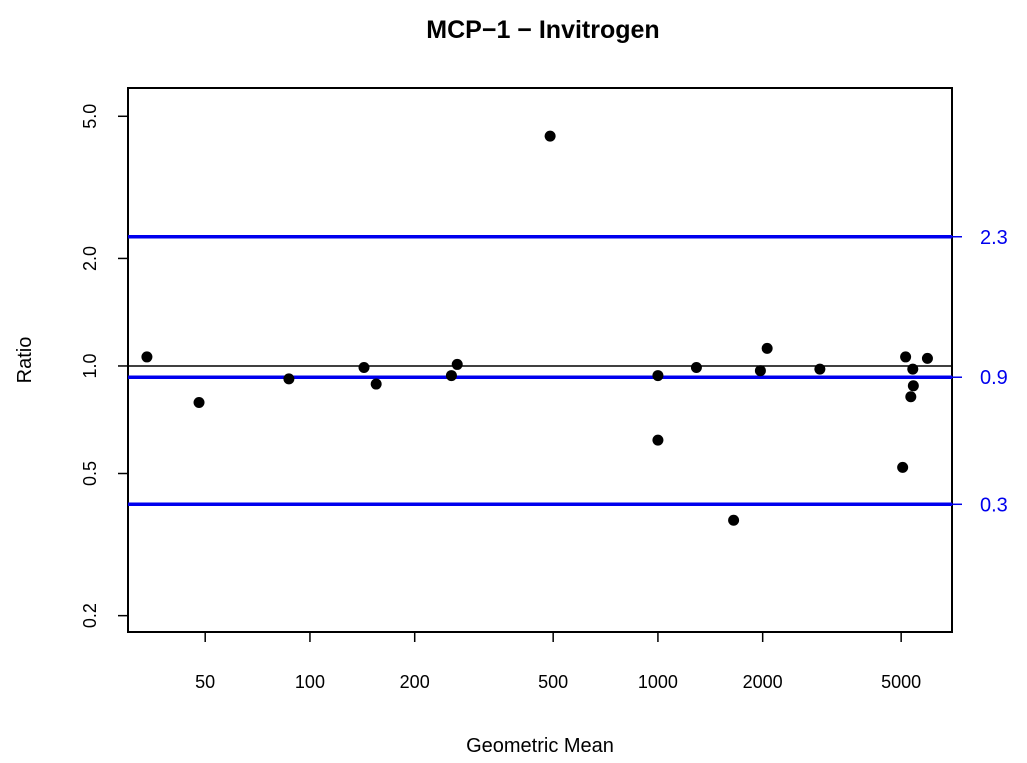 The height and width of the screenshot is (763, 1027). Describe the element at coordinates (90, 116) in the screenshot. I see `y-tick-label: 5.0` at that location.